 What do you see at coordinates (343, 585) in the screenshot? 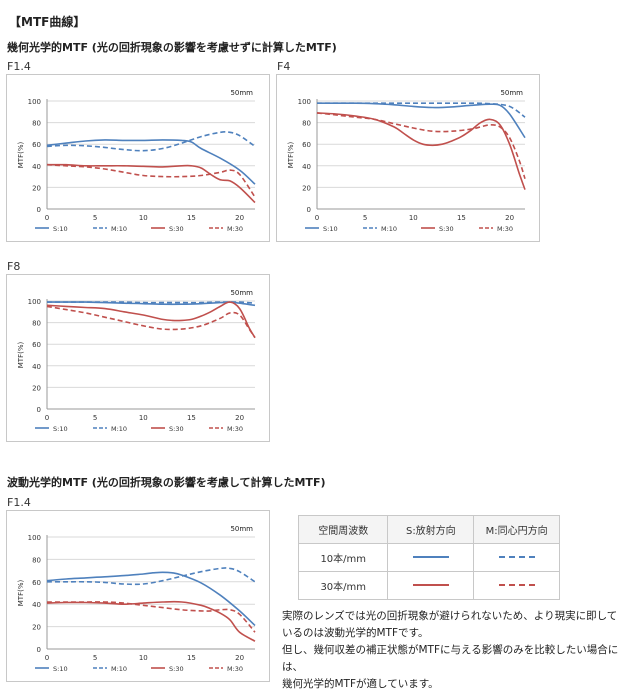
I see `frequency-cell: 30本/mm` at bounding box center [343, 585].